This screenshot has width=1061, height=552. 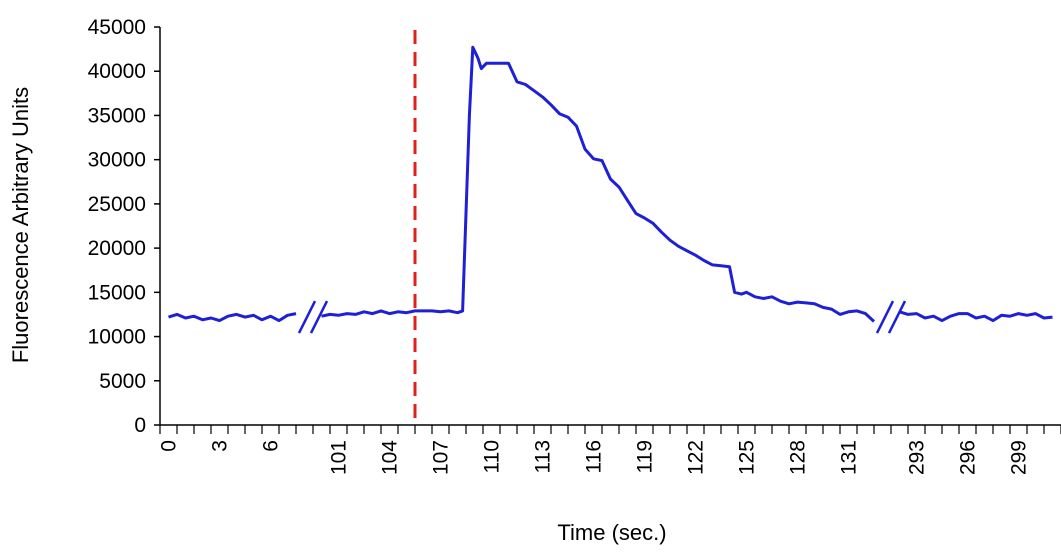 What do you see at coordinates (594, 456) in the screenshot?
I see `x-tick-label: 116` at bounding box center [594, 456].